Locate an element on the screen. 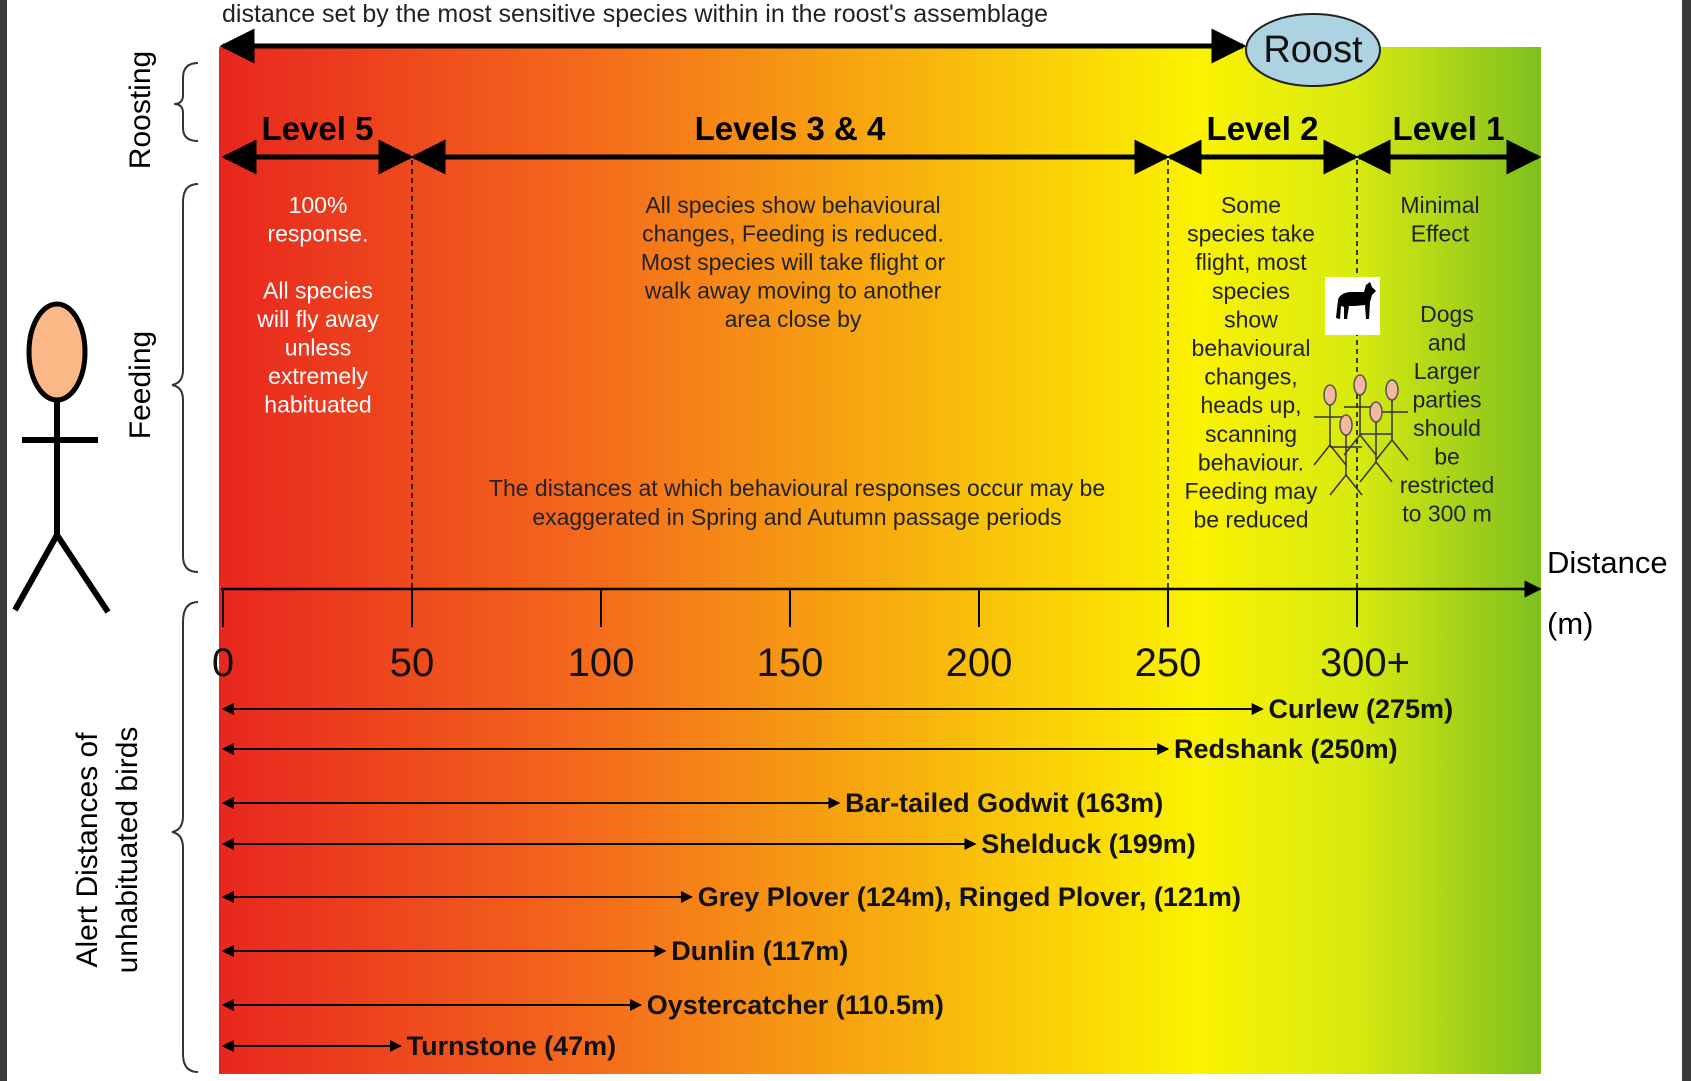 This screenshot has height=1081, width=1691. species-label: Curlew (275m) is located at coordinates (1361, 709).